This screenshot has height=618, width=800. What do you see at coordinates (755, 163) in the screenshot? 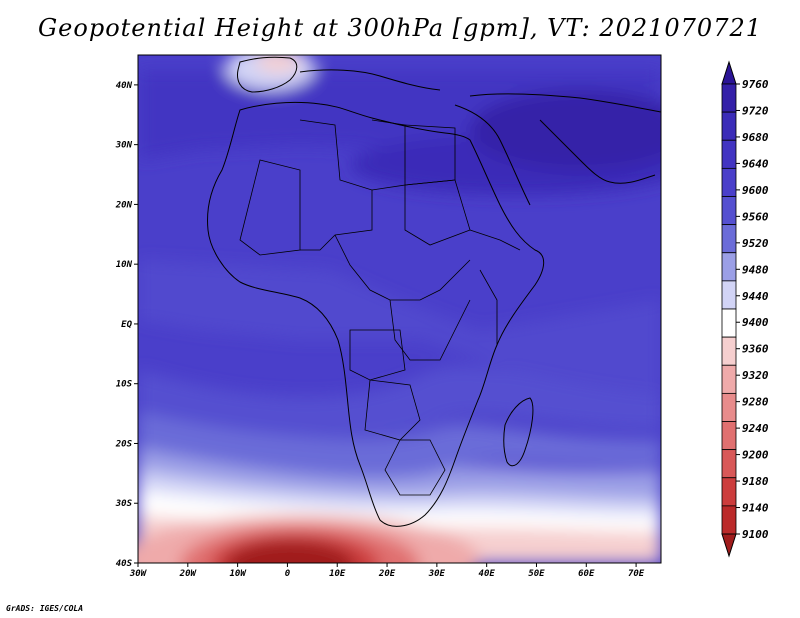
I see `colorbar-label: 9640` at bounding box center [755, 163].